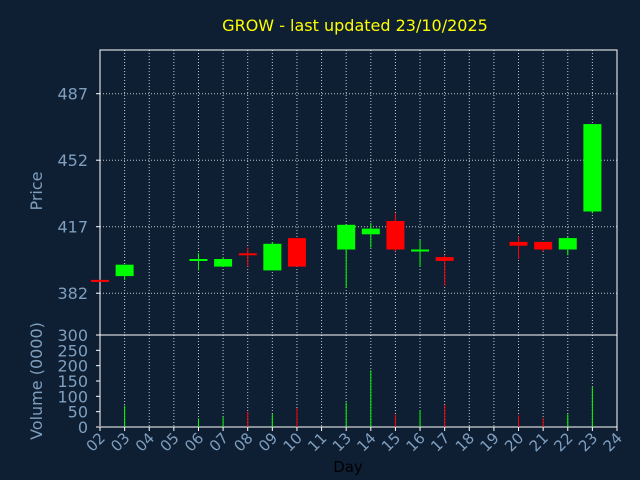 The image size is (640, 480). I want to click on volume-tick-label: 0, so click(83, 427).